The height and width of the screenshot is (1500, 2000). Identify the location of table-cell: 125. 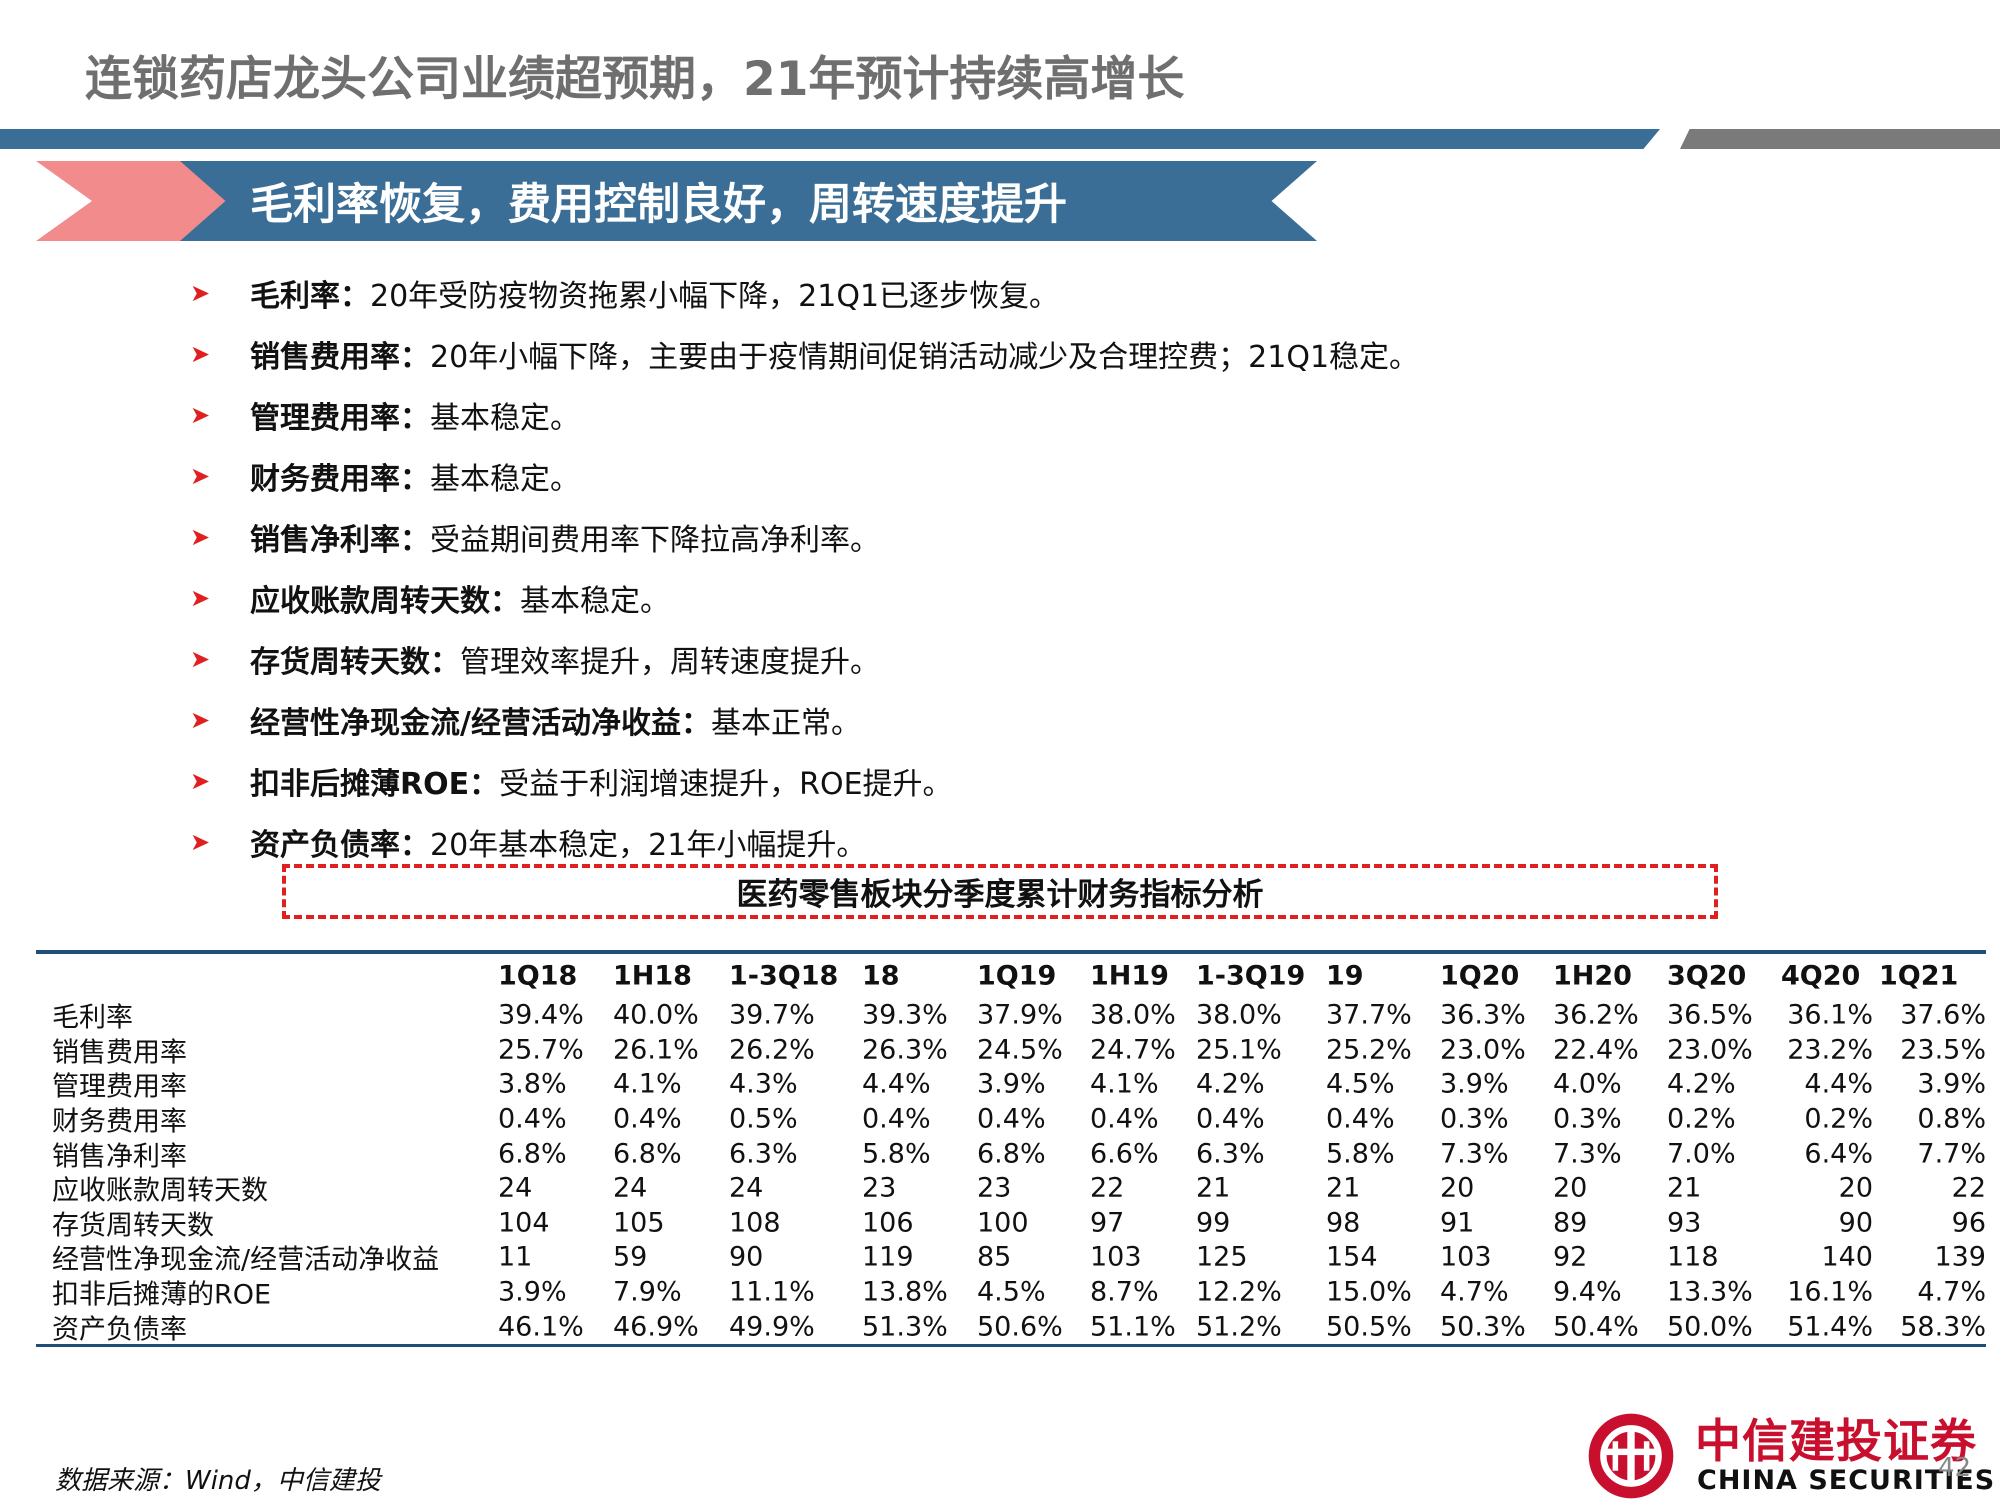
(1222, 1257).